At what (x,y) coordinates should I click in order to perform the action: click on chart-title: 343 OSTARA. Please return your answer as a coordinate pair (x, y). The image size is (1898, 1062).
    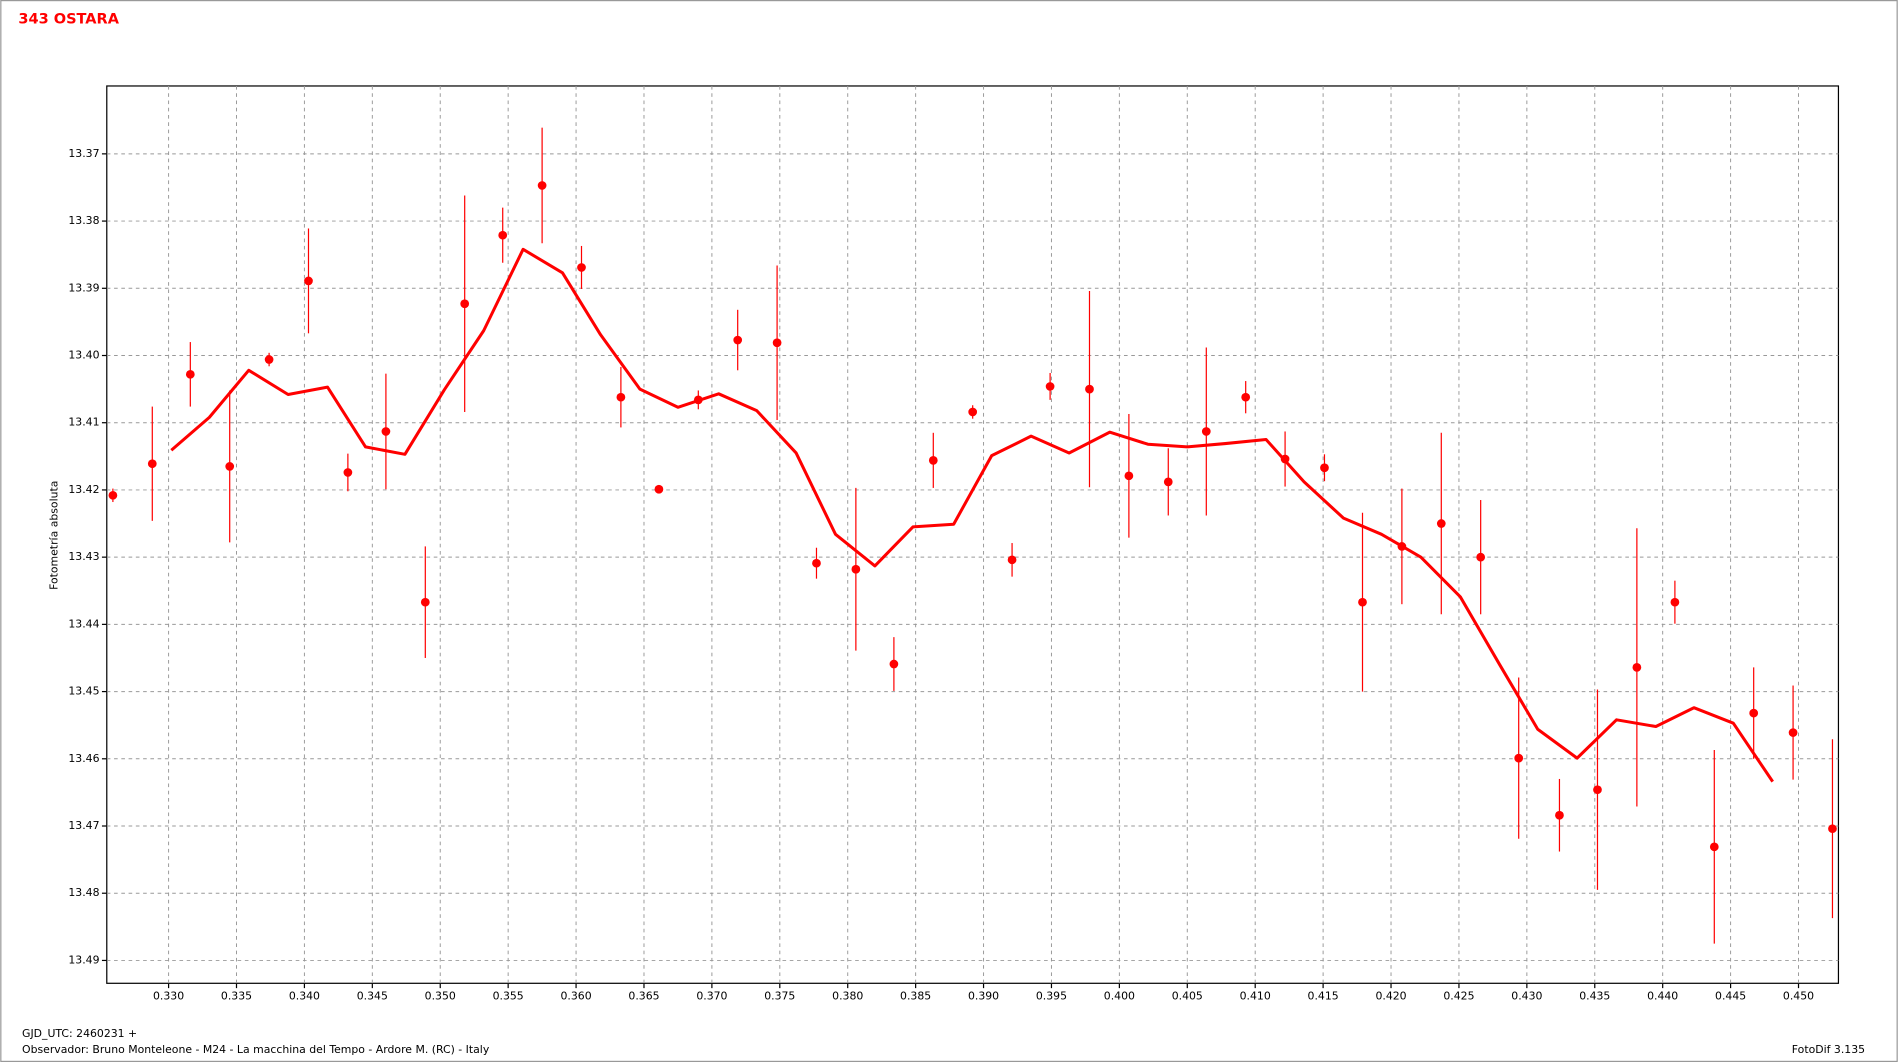
    Looking at the image, I should click on (68, 19).